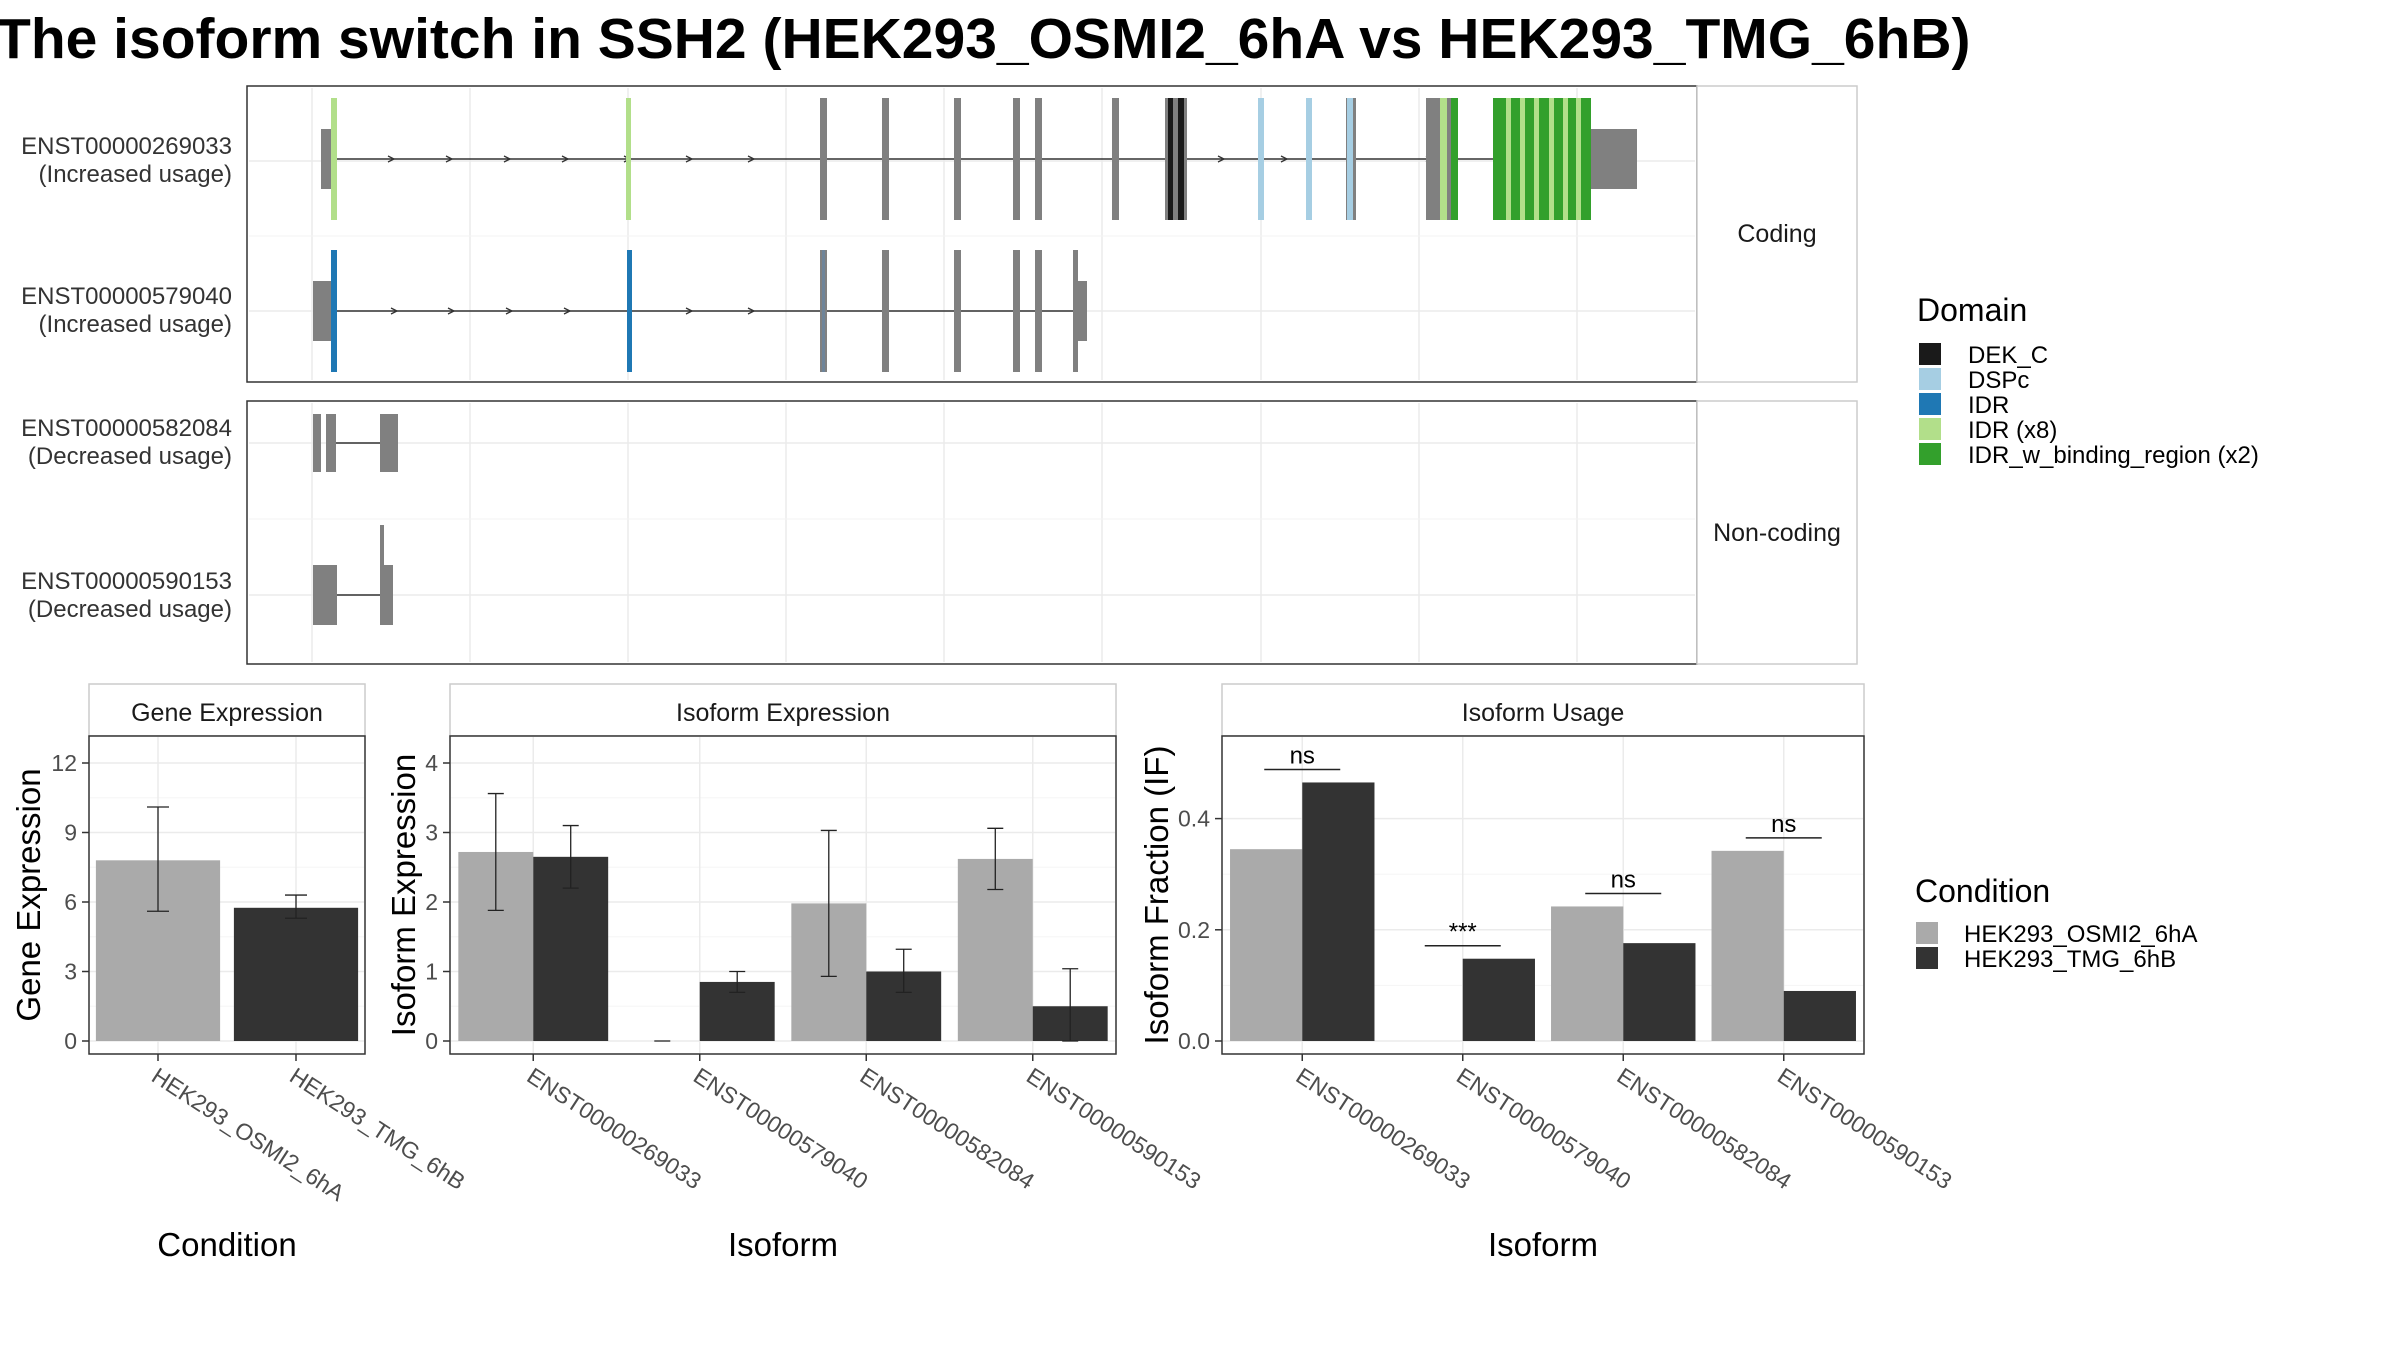 The width and height of the screenshot is (2400, 1355). What do you see at coordinates (2070, 959) in the screenshot?
I see `legend-label-tmg: HEK293_TMG_6hB` at bounding box center [2070, 959].